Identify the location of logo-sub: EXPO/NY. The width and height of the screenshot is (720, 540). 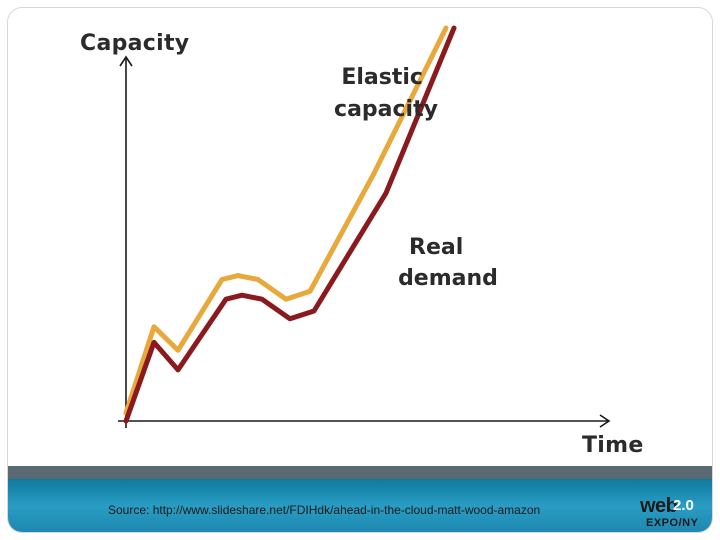
(672, 523).